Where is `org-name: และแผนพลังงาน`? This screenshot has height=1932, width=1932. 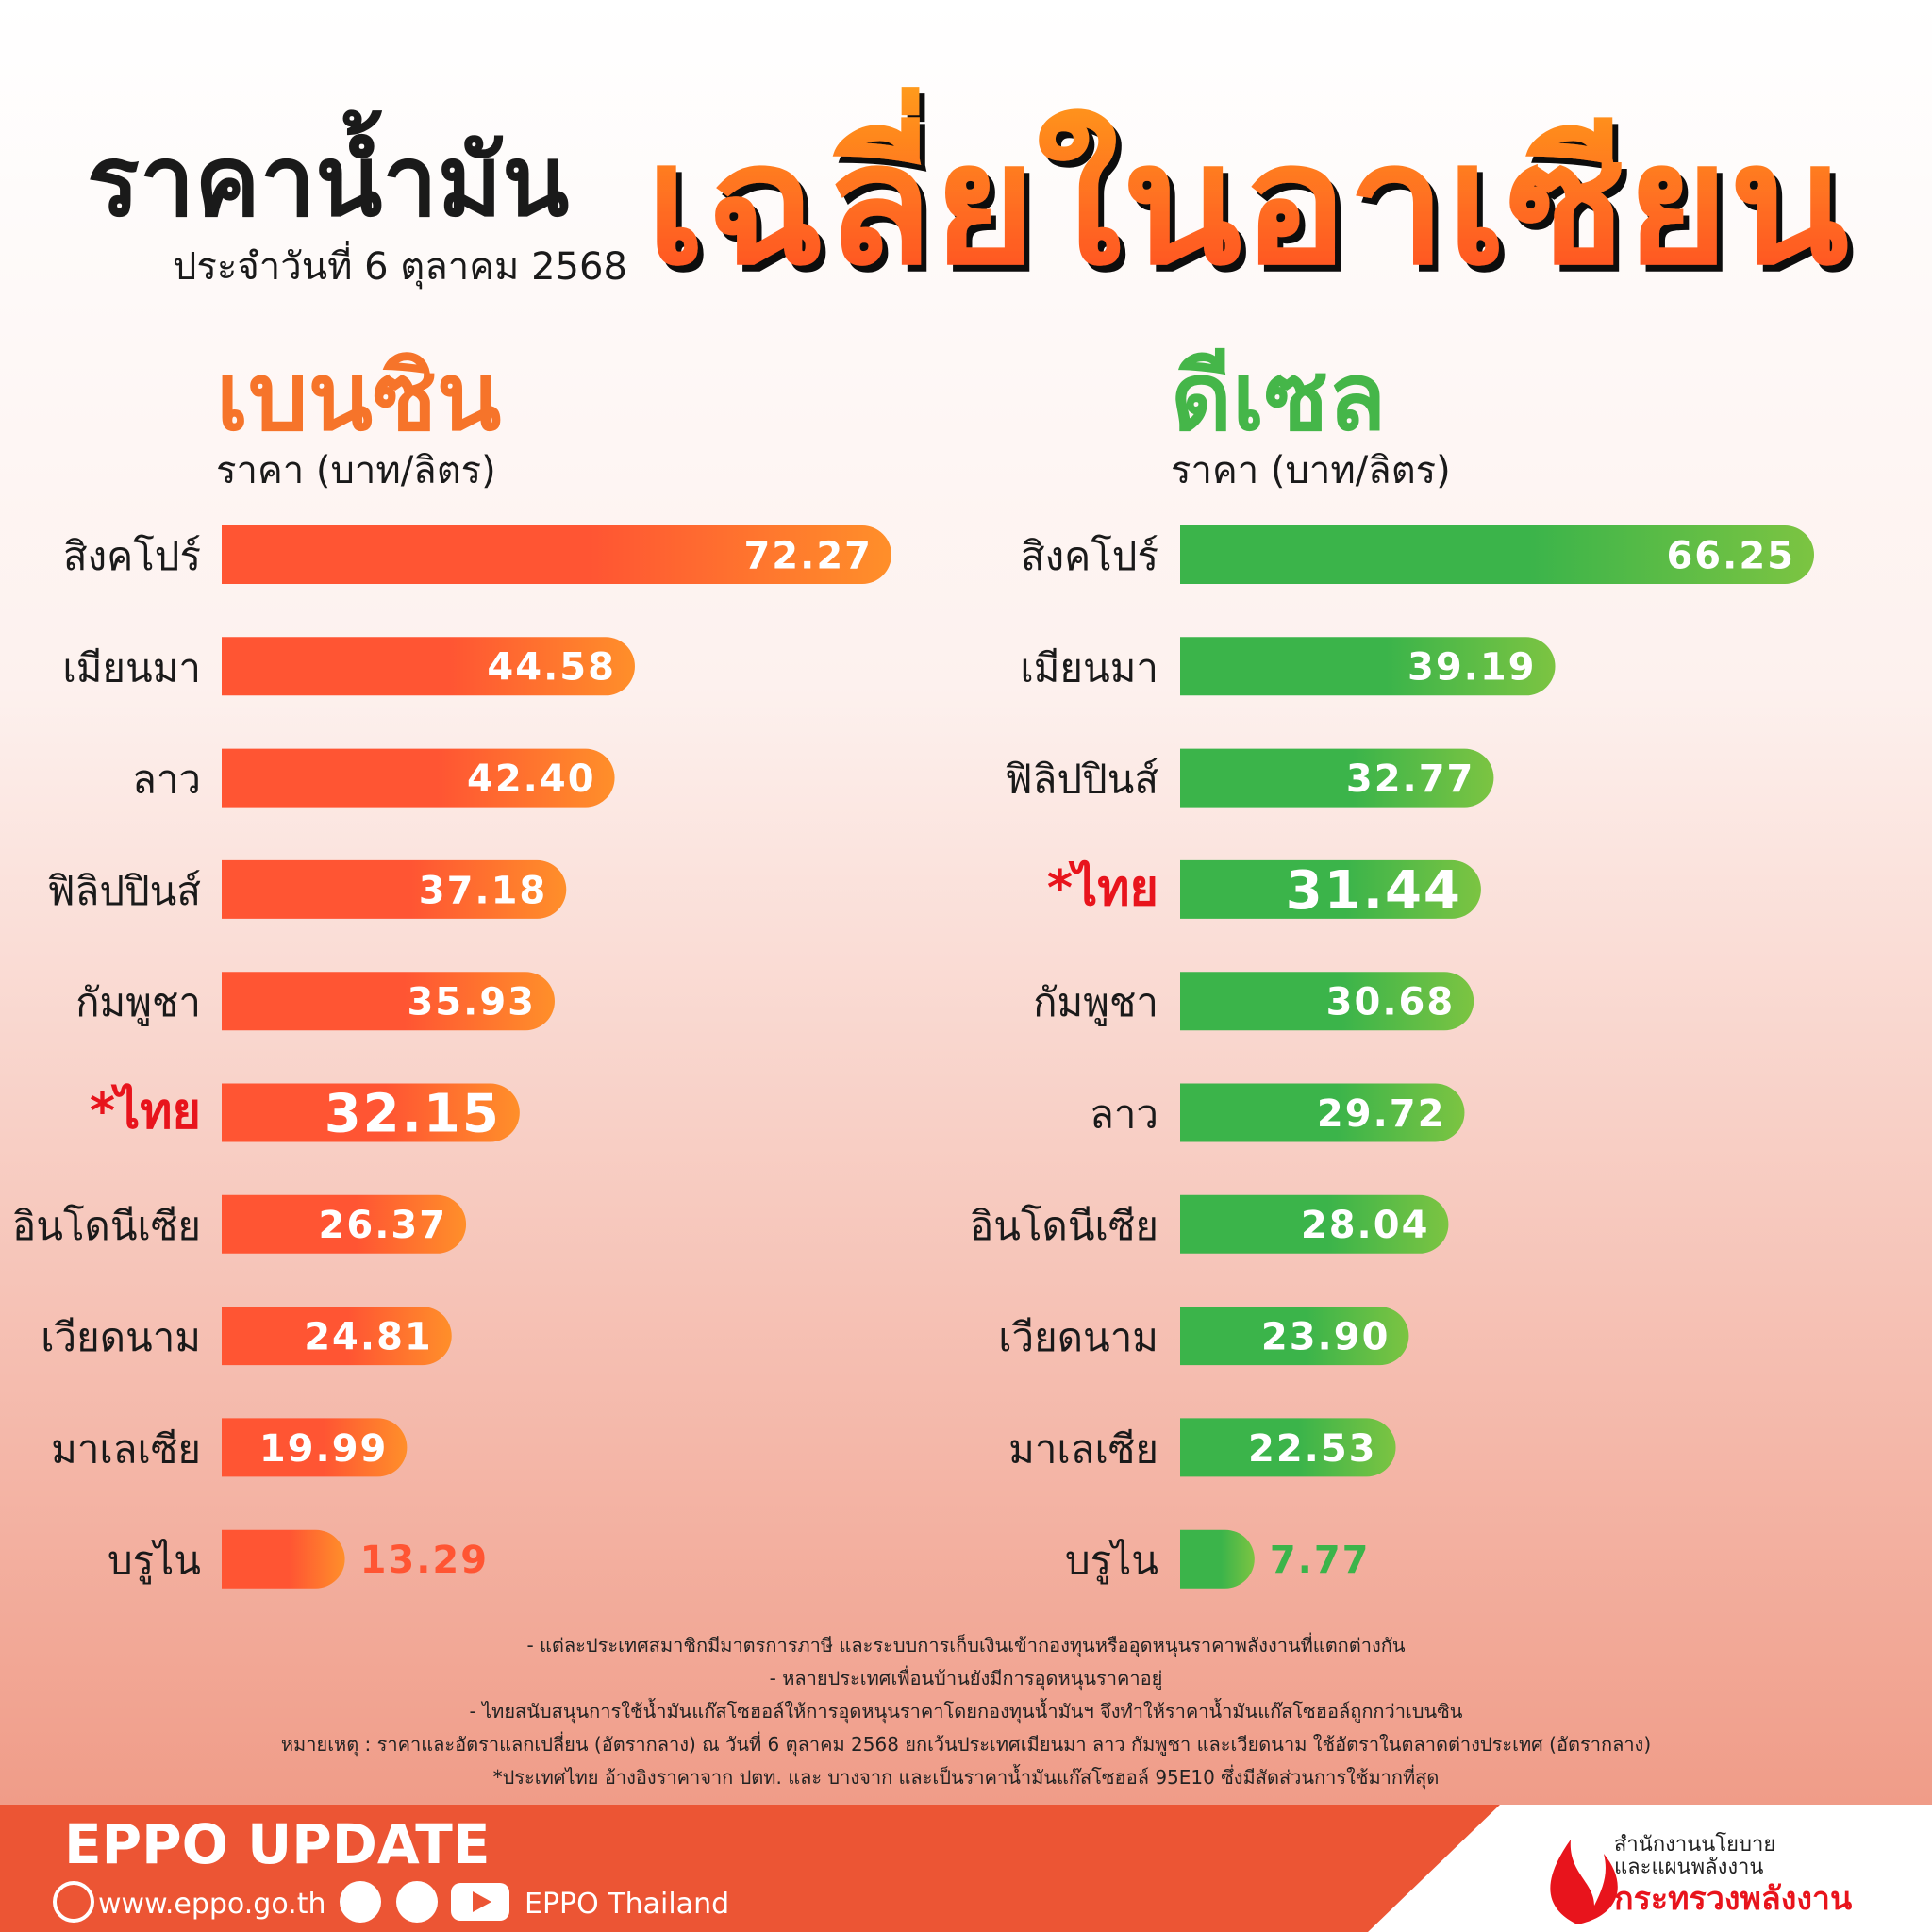
org-name: และแผนพลังงาน is located at coordinates (1689, 1868).